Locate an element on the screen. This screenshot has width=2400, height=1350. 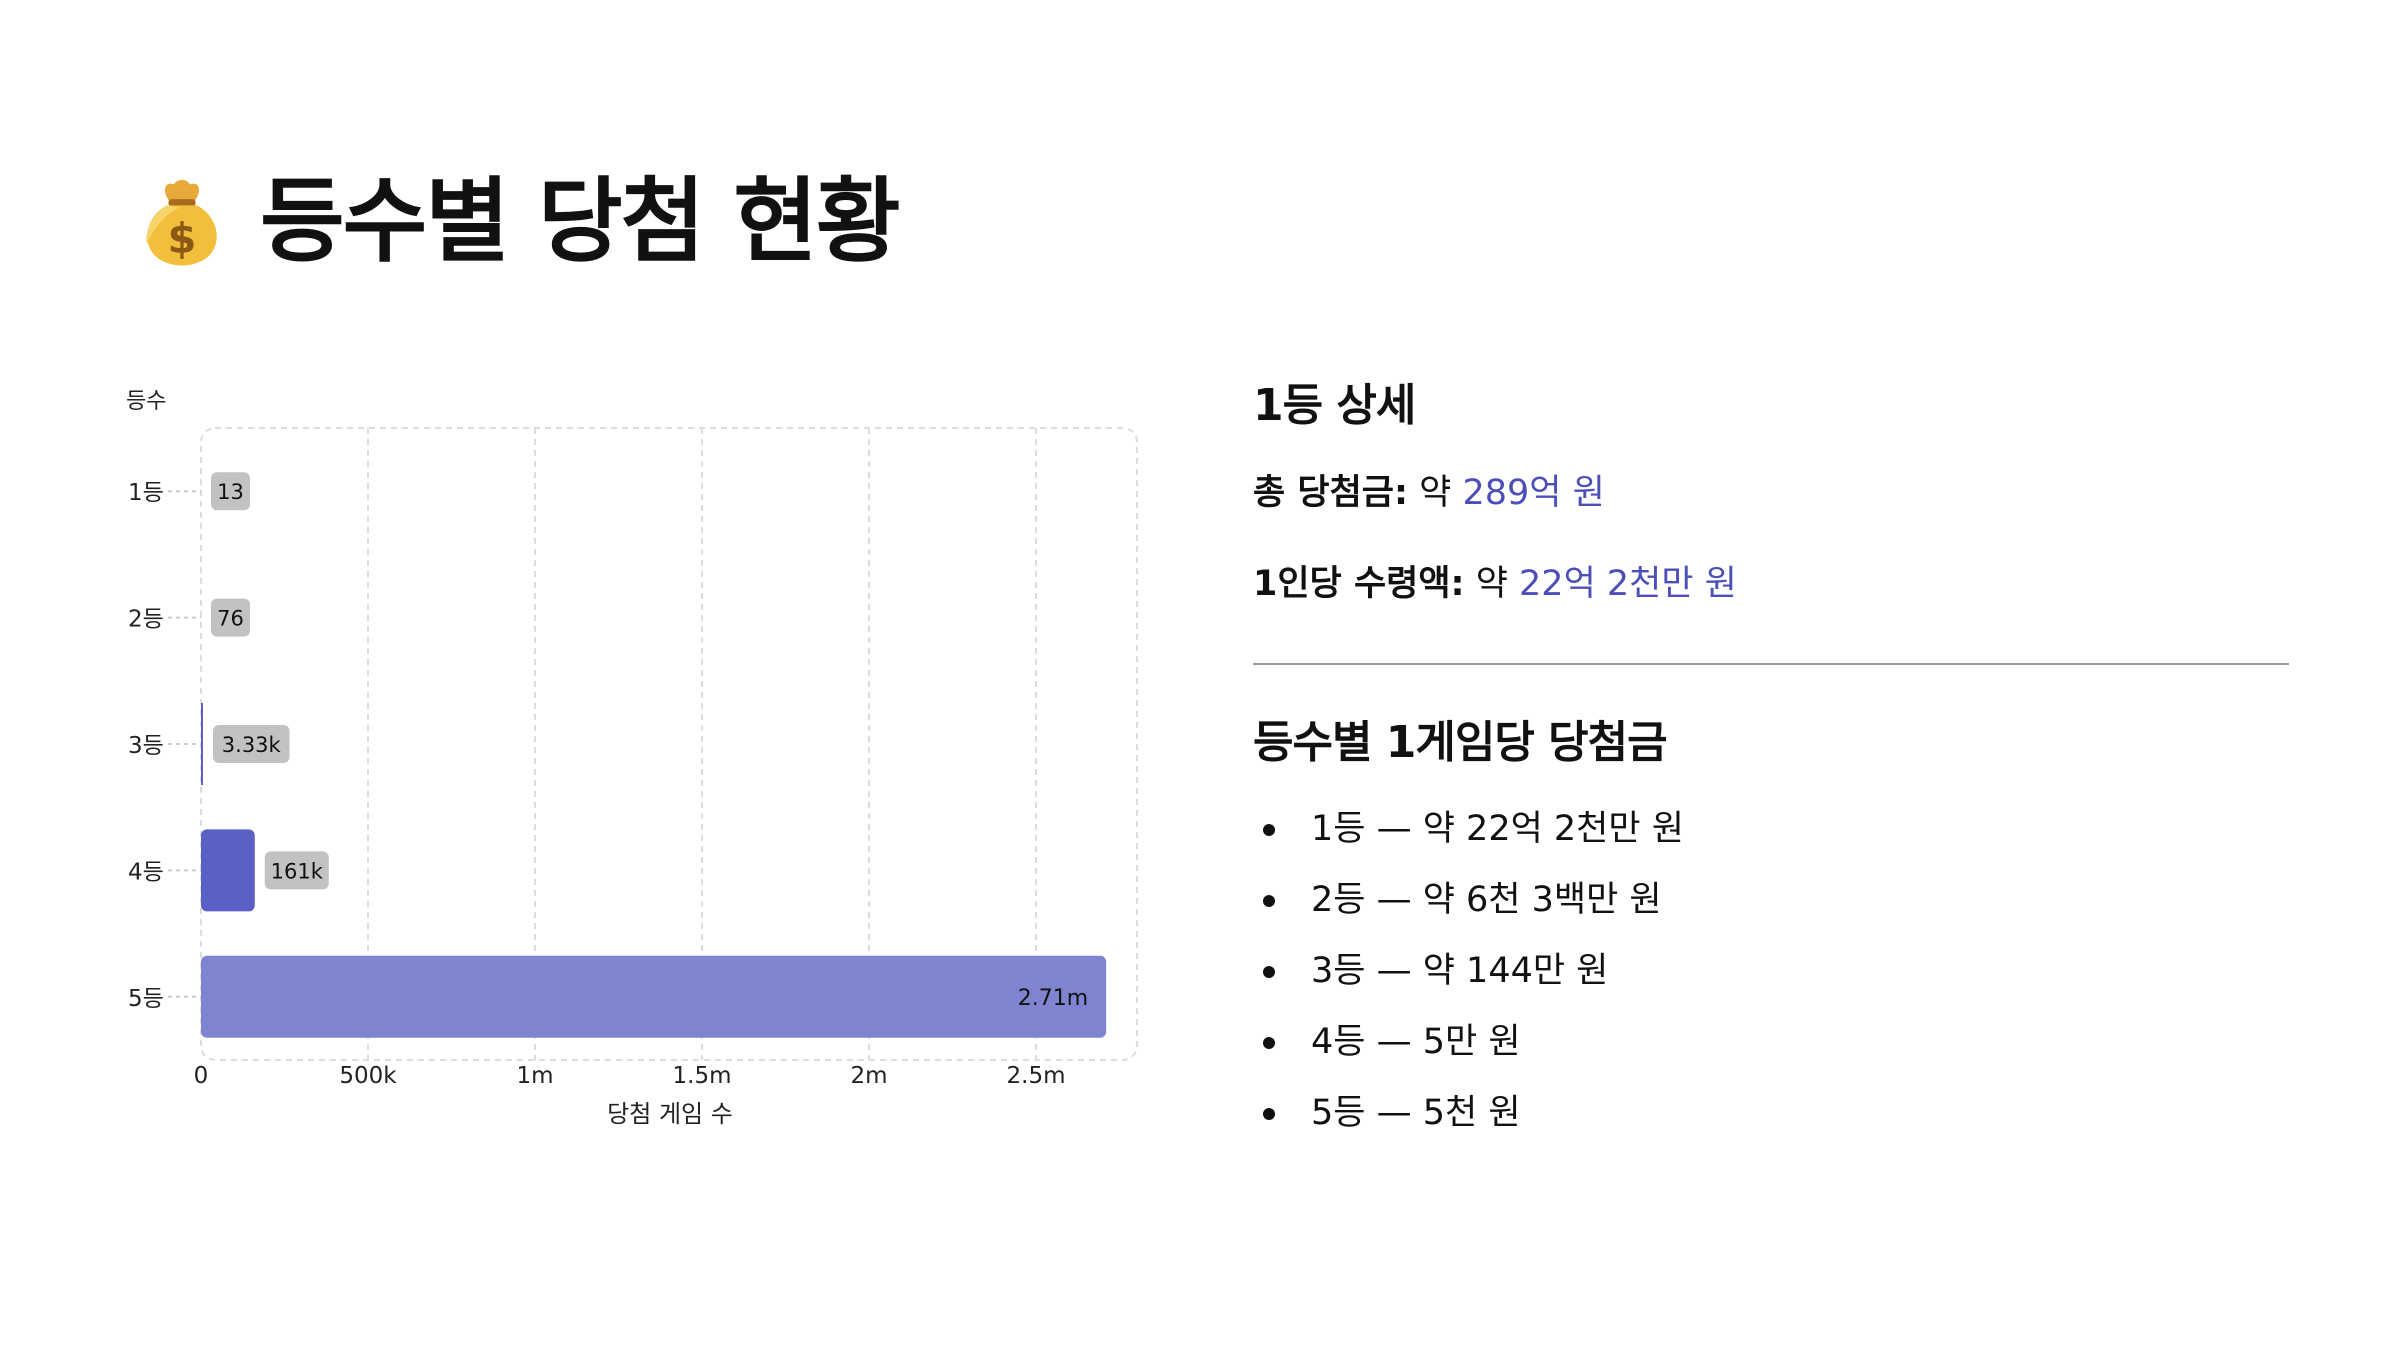
section-divider is located at coordinates (1771, 663).